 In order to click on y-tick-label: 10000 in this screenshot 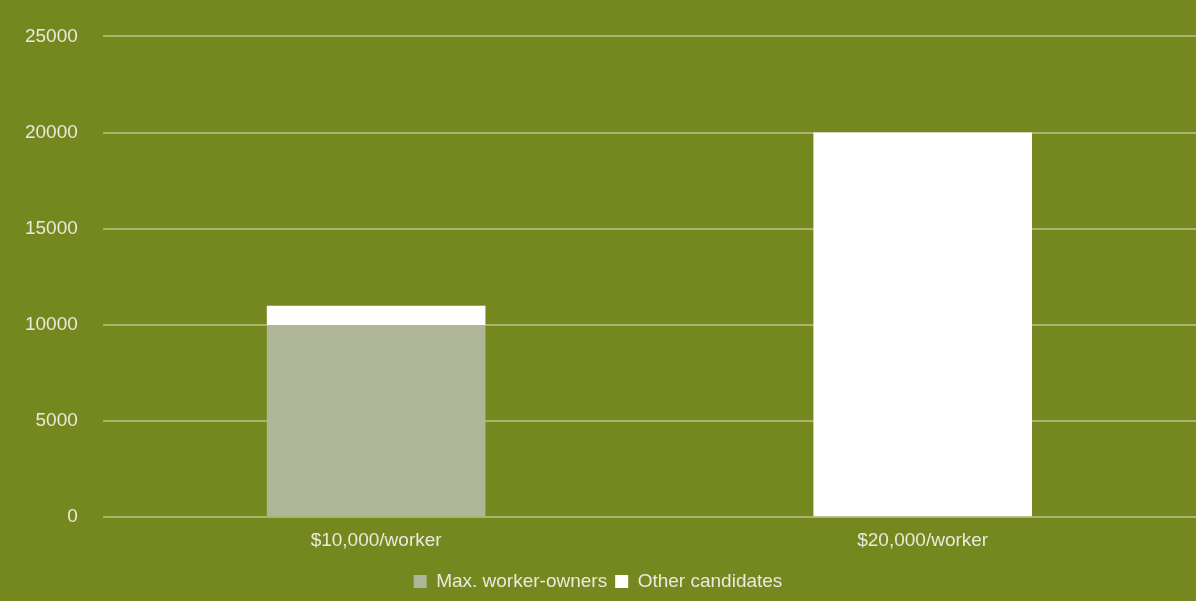, I will do `click(51, 324)`.